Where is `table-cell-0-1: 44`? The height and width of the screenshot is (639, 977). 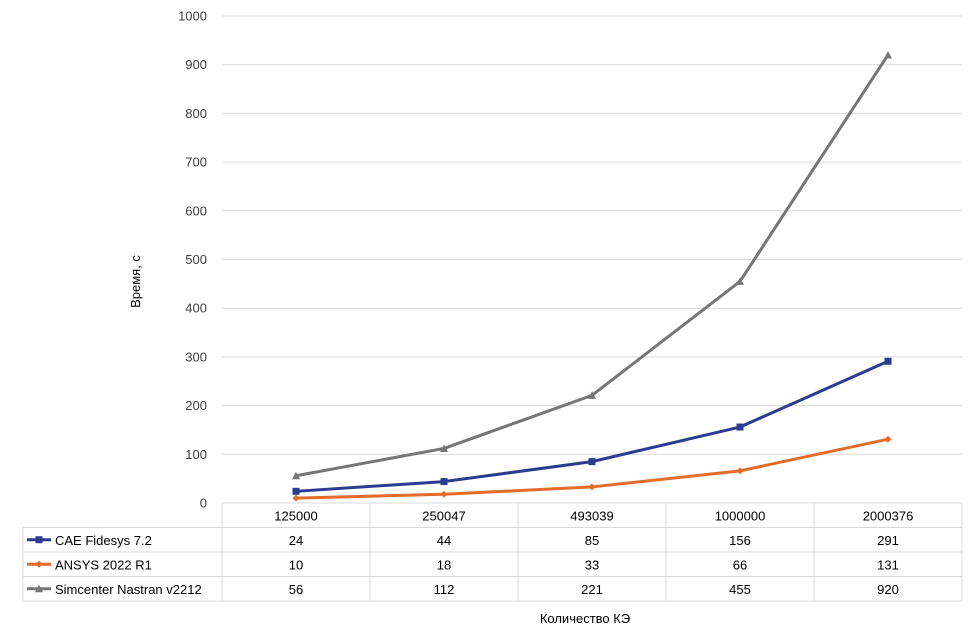
table-cell-0-1: 44 is located at coordinates (444, 540).